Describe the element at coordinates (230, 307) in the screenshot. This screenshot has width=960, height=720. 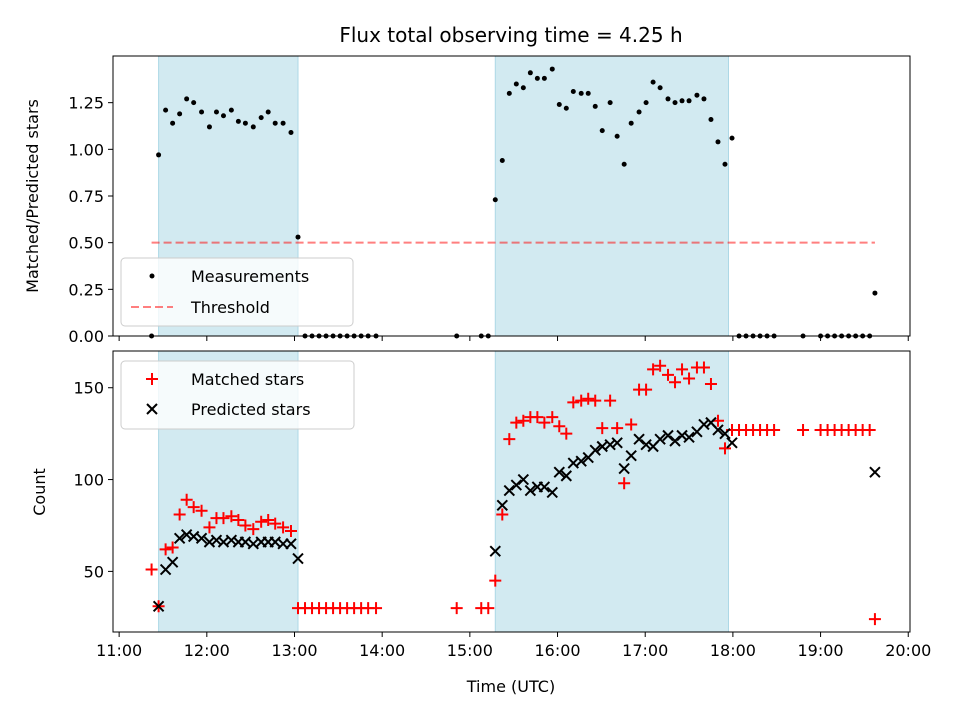
I see `legend-threshold-label: Threshold` at that location.